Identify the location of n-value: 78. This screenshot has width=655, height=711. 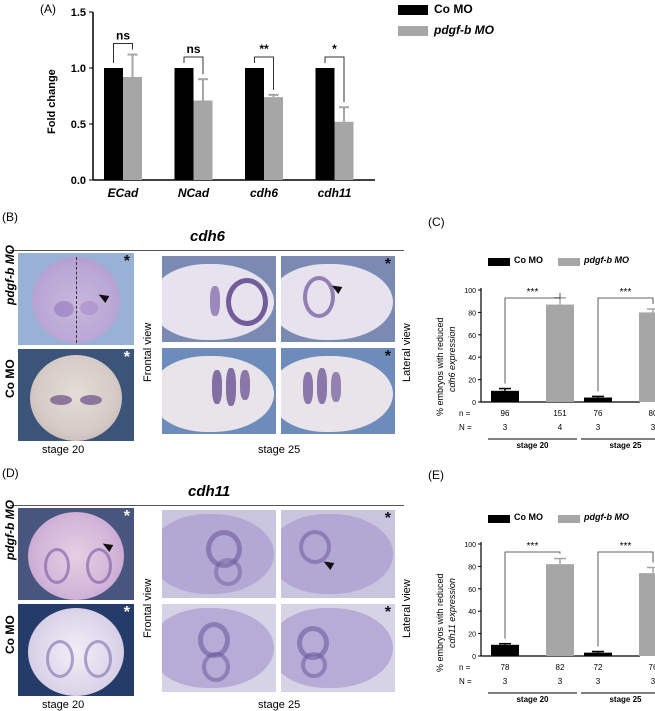
(505, 667).